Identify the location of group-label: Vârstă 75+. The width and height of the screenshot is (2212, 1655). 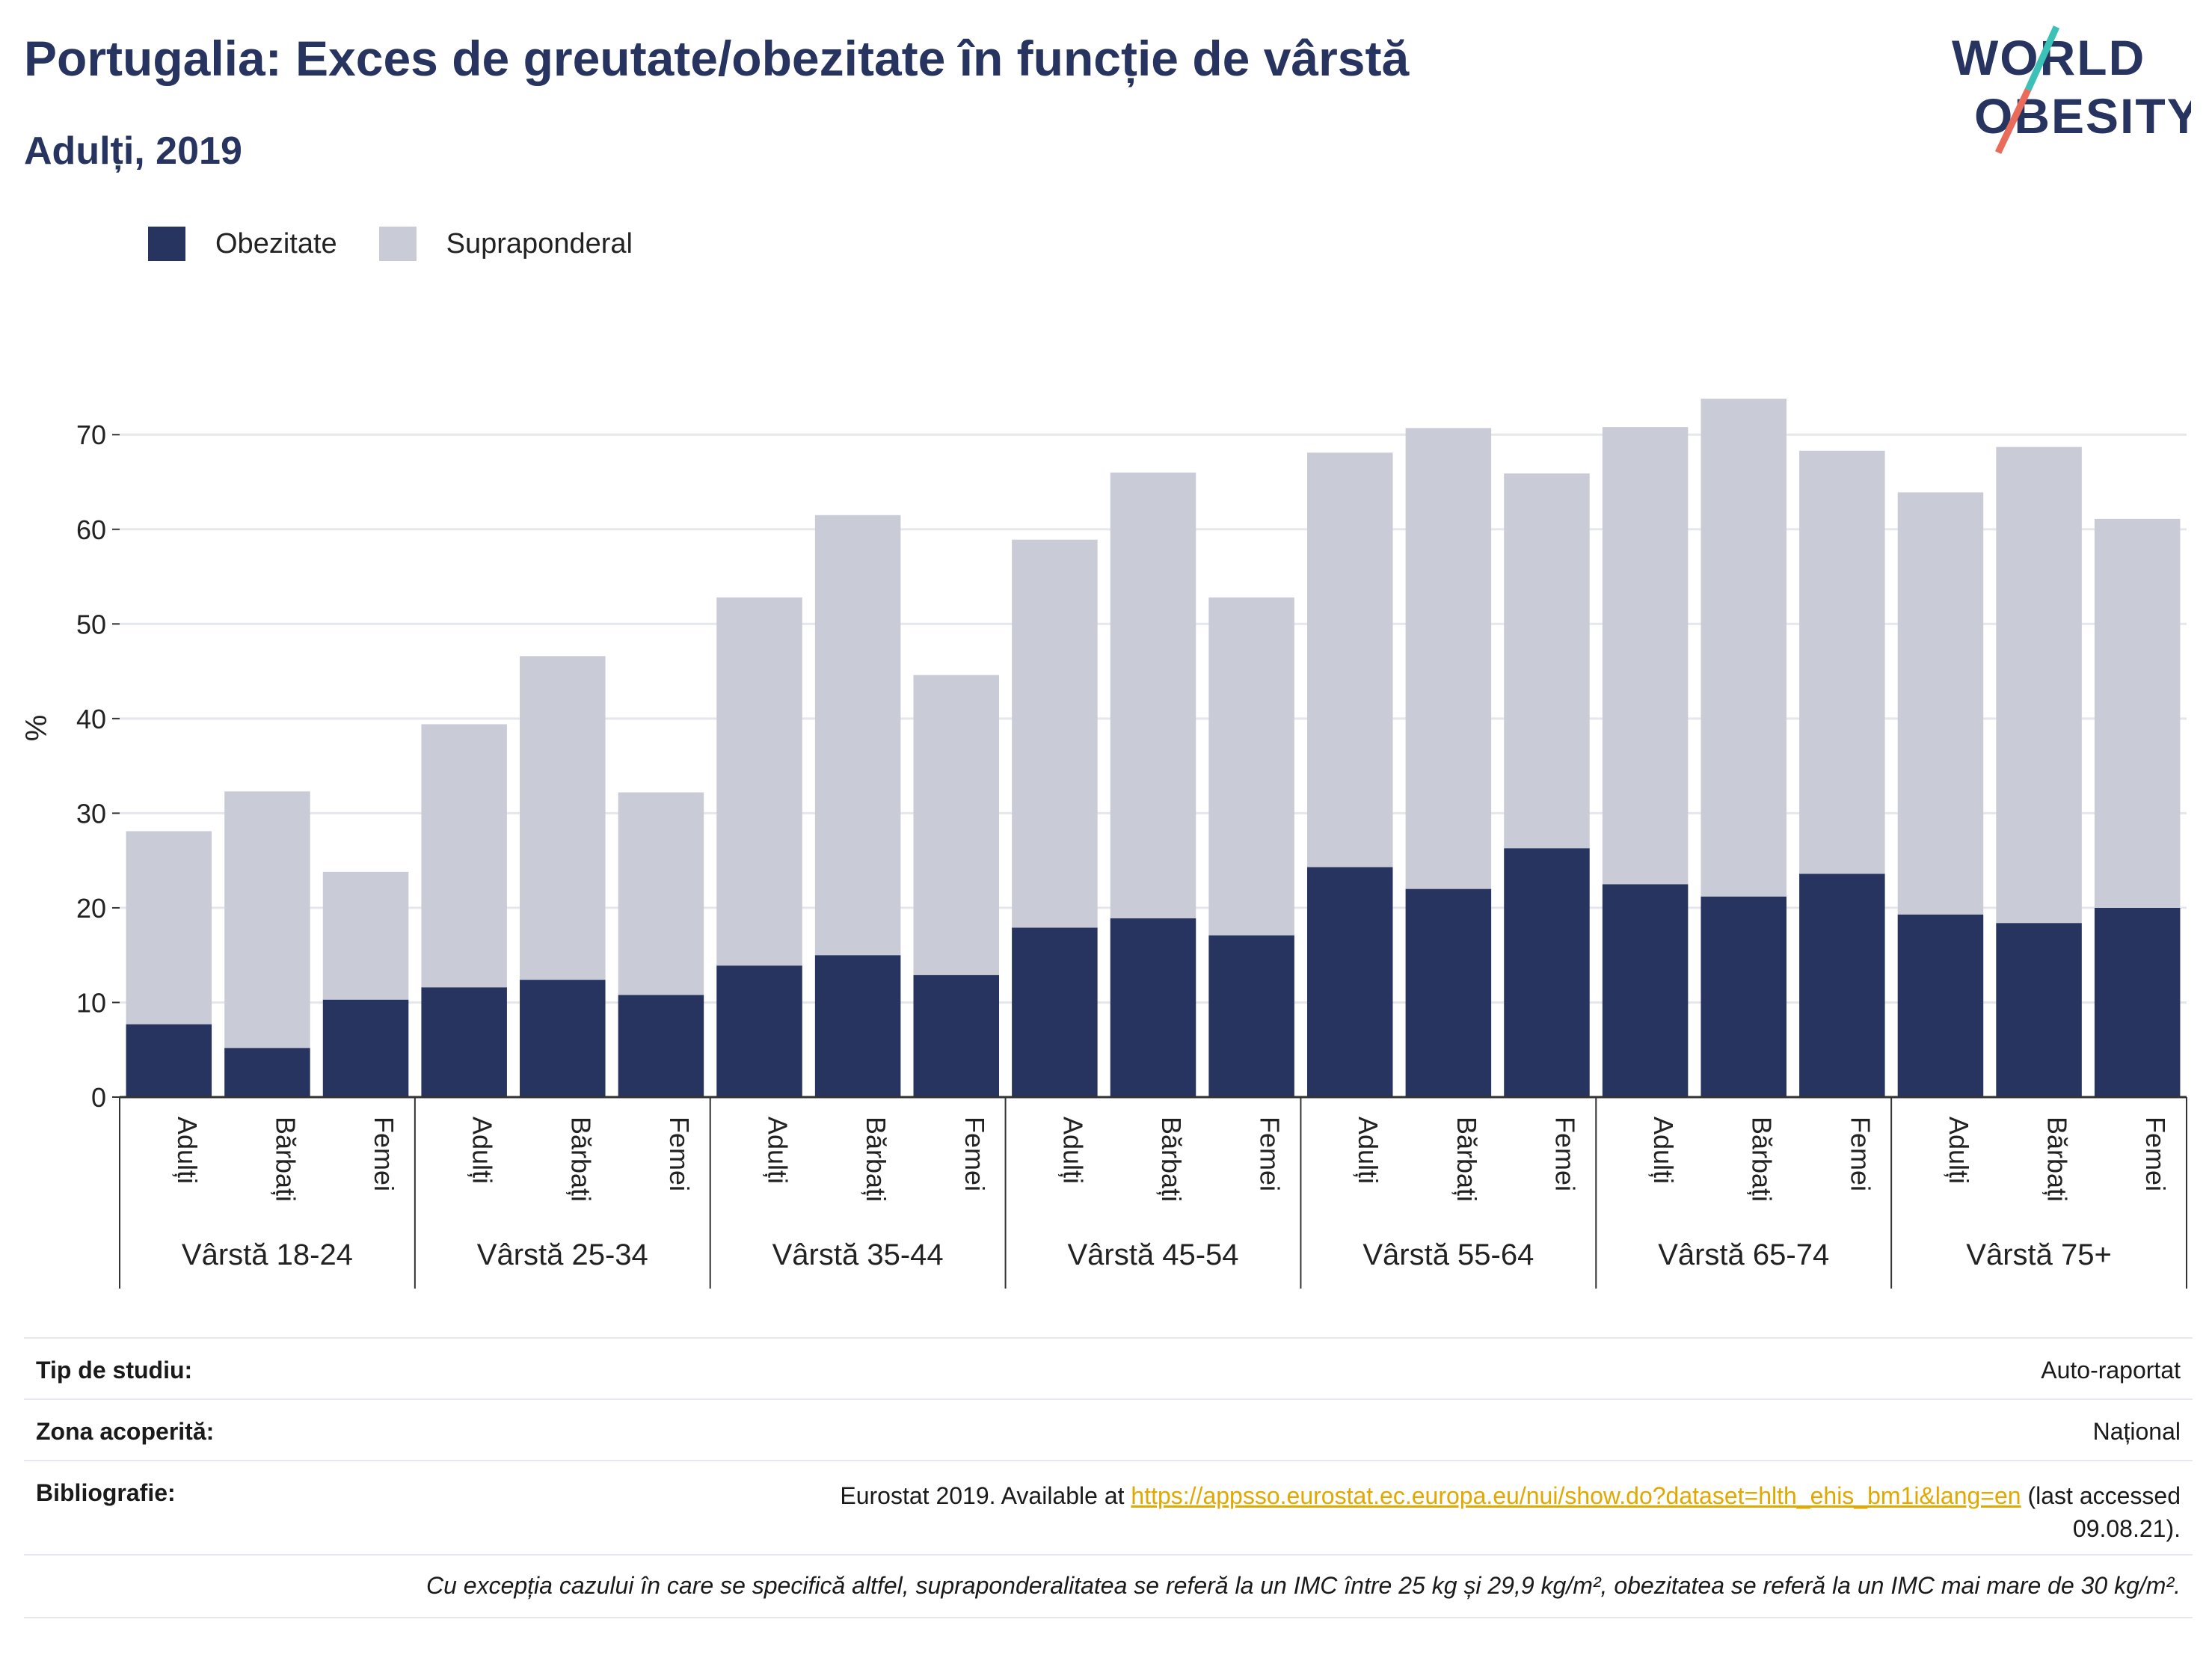
(2039, 1254).